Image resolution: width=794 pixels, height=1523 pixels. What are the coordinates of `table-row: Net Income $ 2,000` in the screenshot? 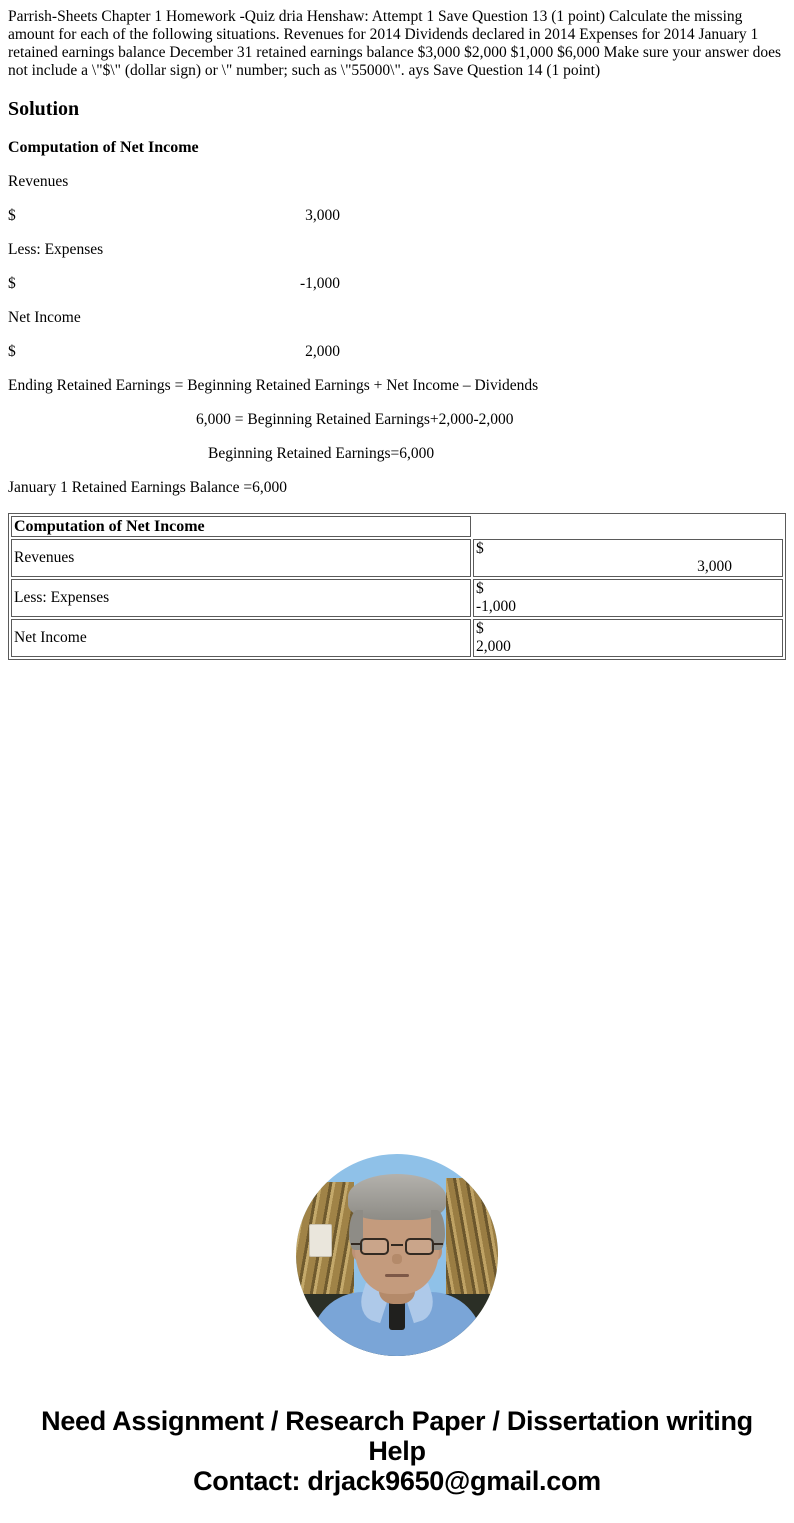 It's located at (397, 638).